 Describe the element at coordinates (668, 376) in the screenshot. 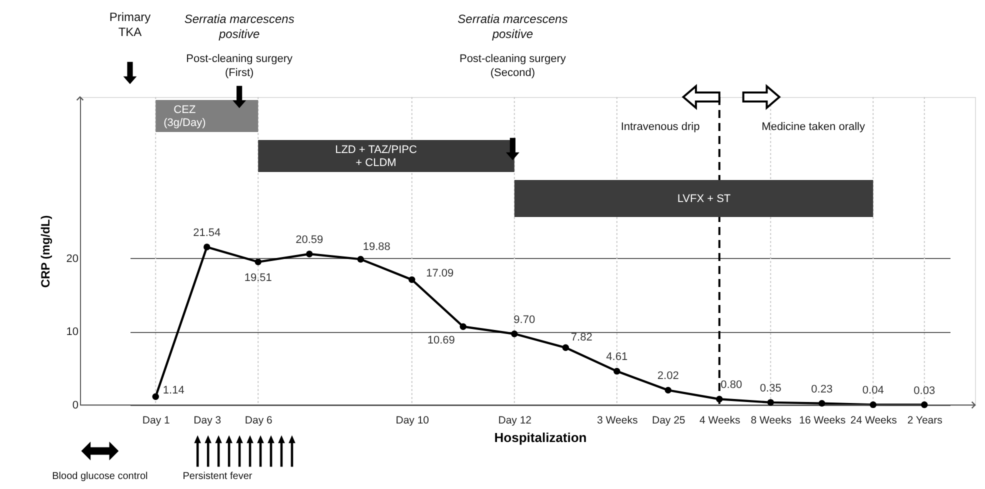

I see `data-label: 2.02` at that location.